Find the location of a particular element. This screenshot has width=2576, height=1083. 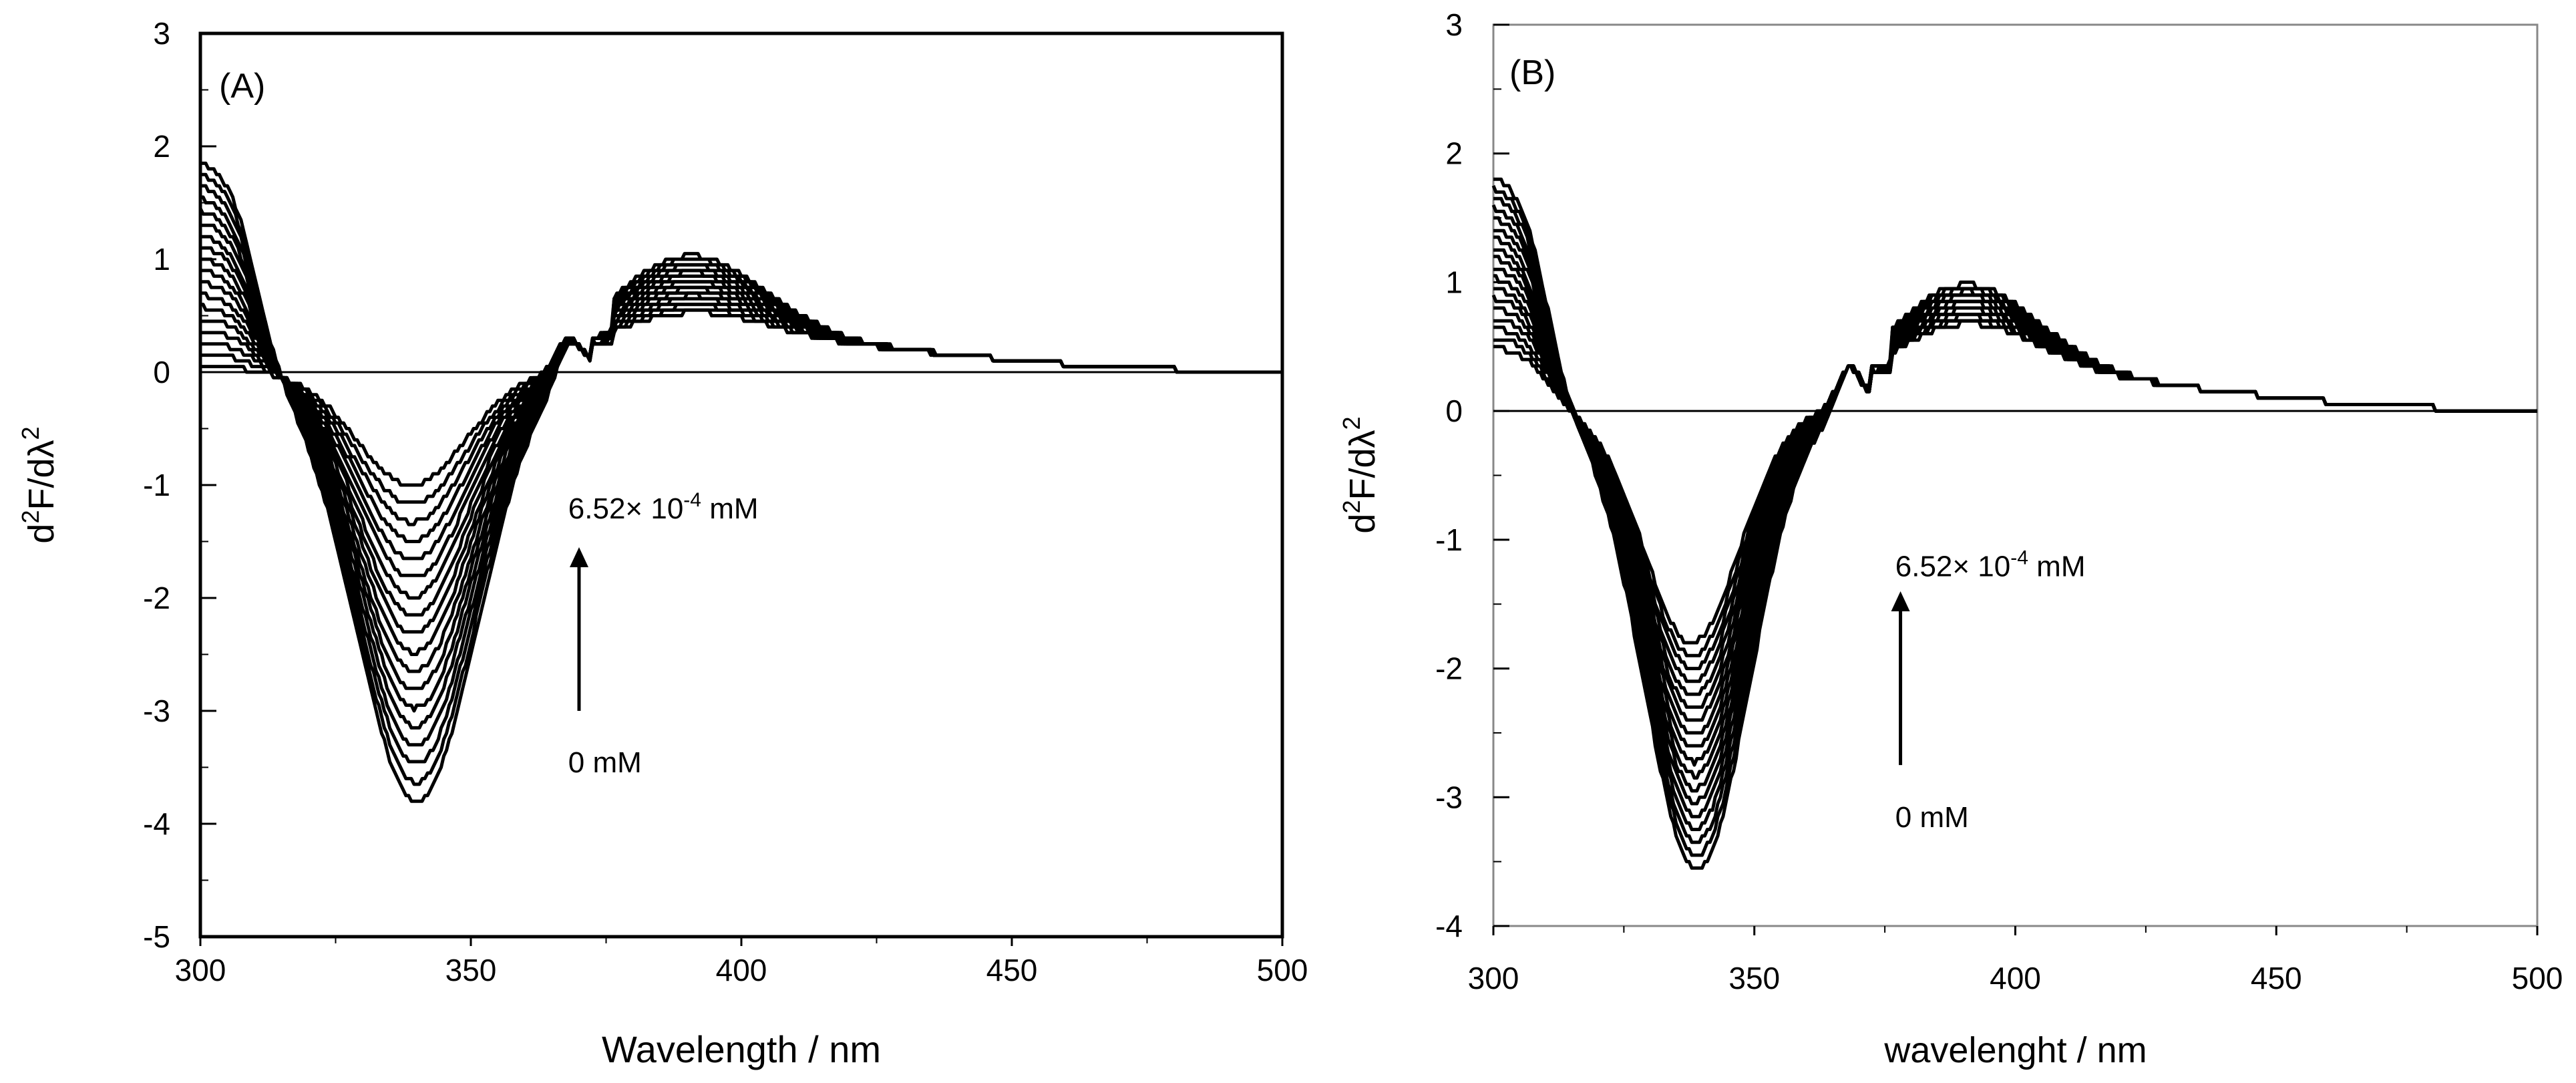

panel-label-a: (A) is located at coordinates (242, 86).